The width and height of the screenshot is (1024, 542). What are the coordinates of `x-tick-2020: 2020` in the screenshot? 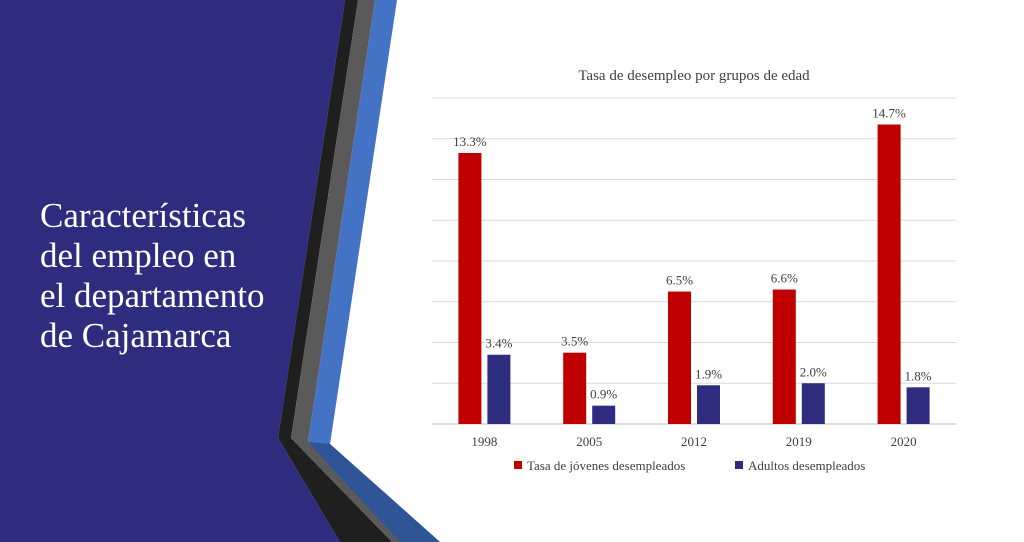 It's located at (904, 441).